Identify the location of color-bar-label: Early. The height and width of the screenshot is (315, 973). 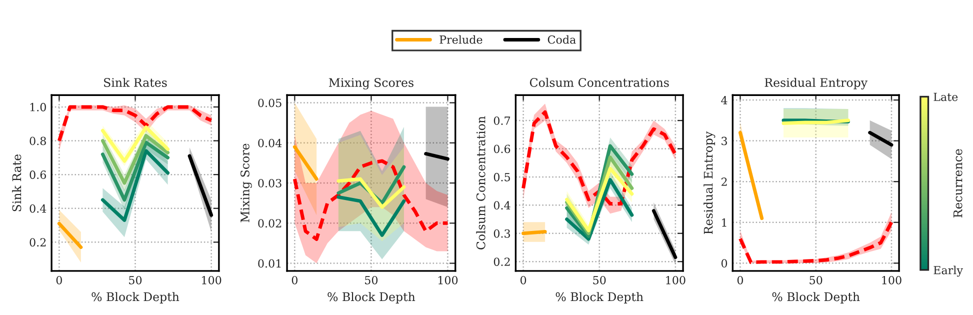
(948, 271).